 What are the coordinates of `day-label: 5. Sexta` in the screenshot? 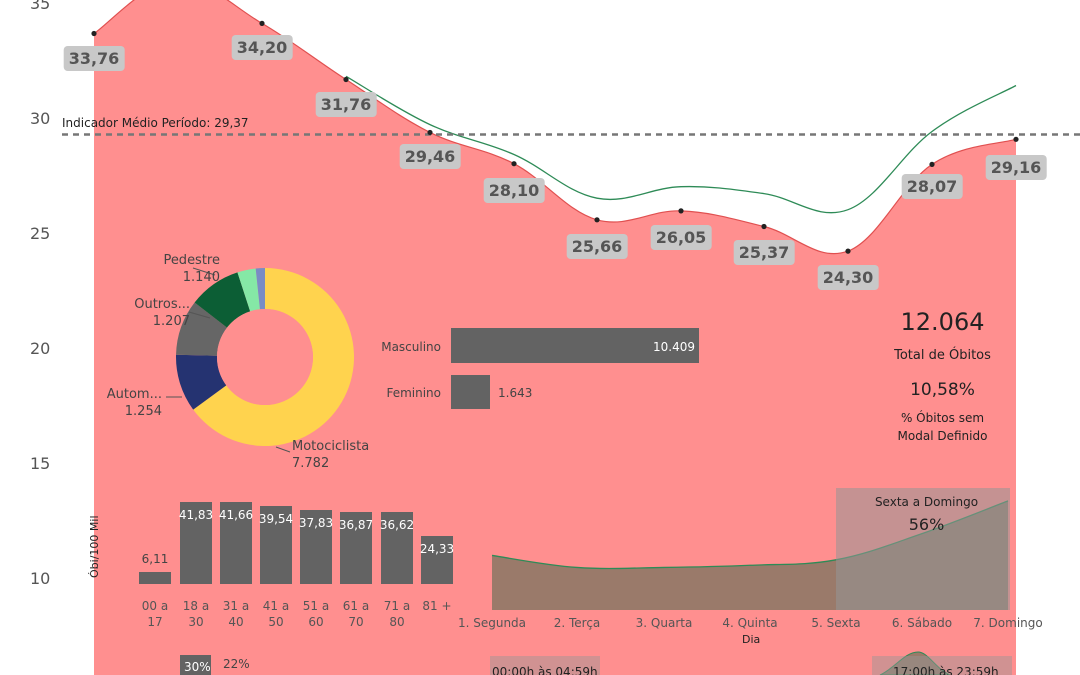 It's located at (836, 623).